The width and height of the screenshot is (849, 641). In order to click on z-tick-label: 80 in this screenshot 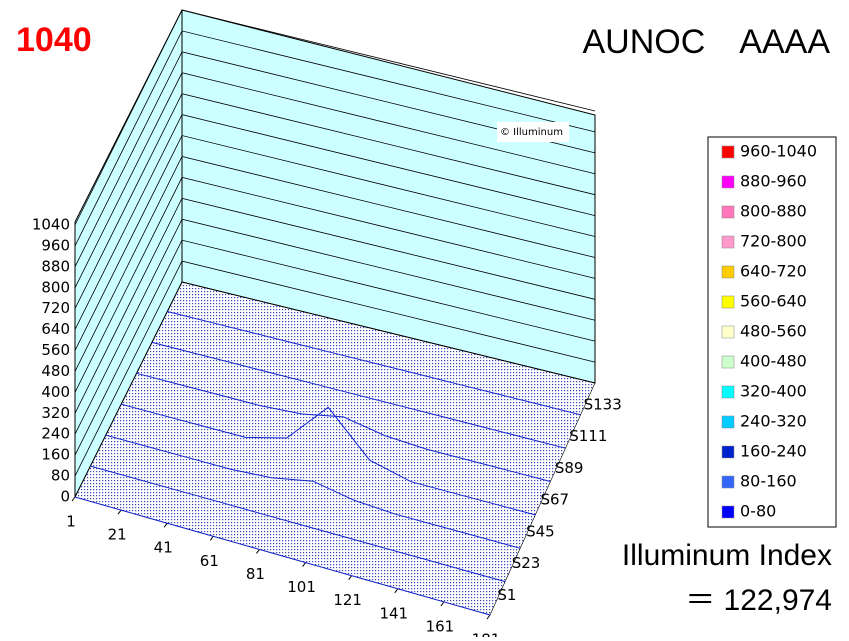, I will do `click(60, 476)`.